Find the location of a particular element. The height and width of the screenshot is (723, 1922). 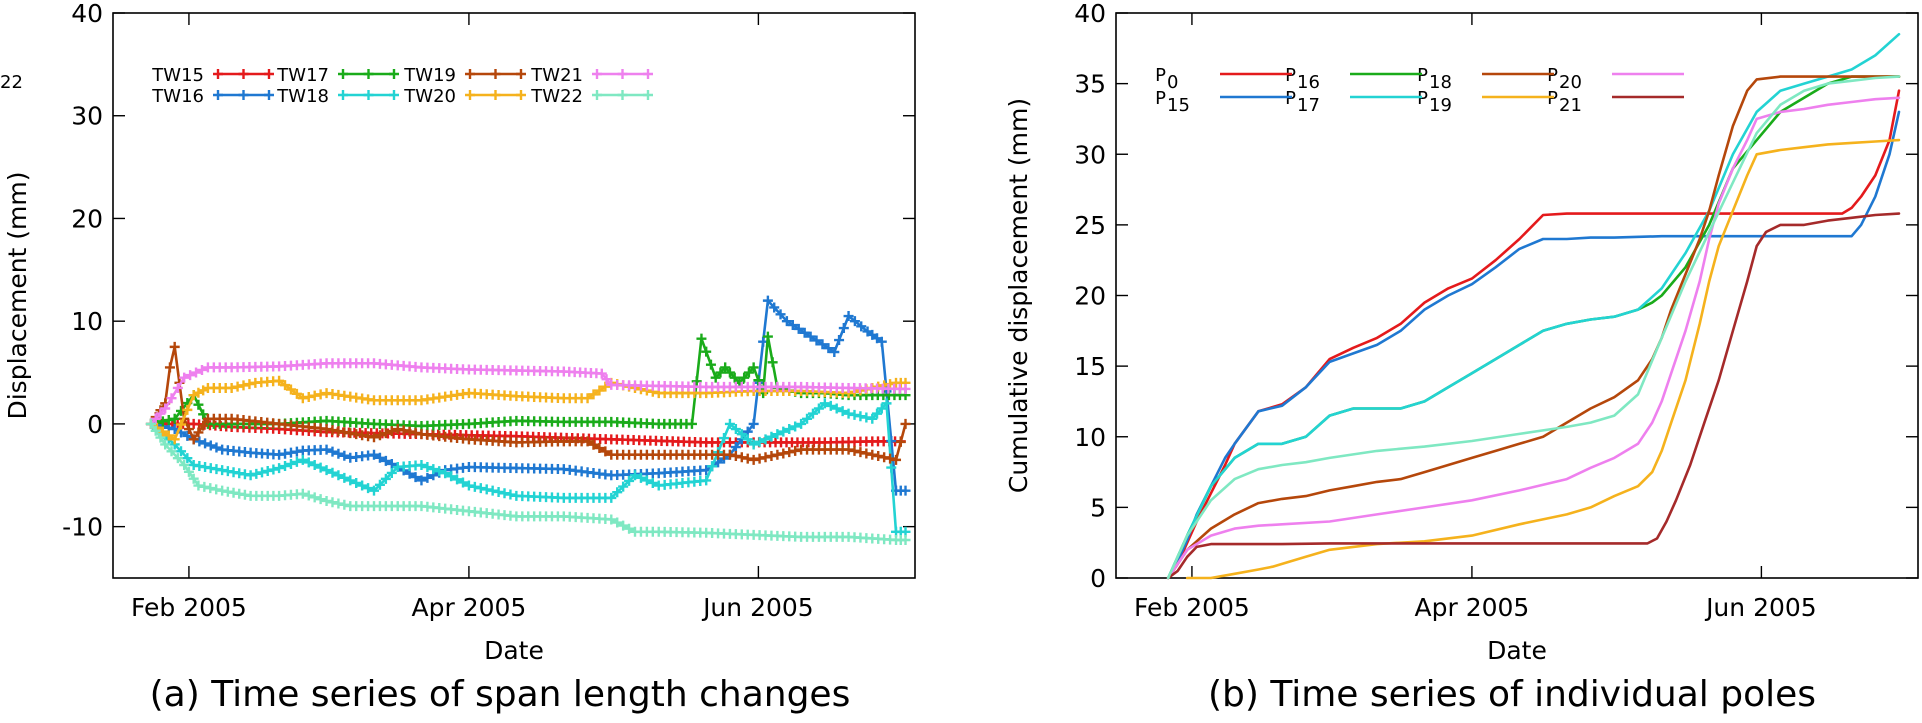

x-tick-label: Apr 2005 is located at coordinates (469, 607).